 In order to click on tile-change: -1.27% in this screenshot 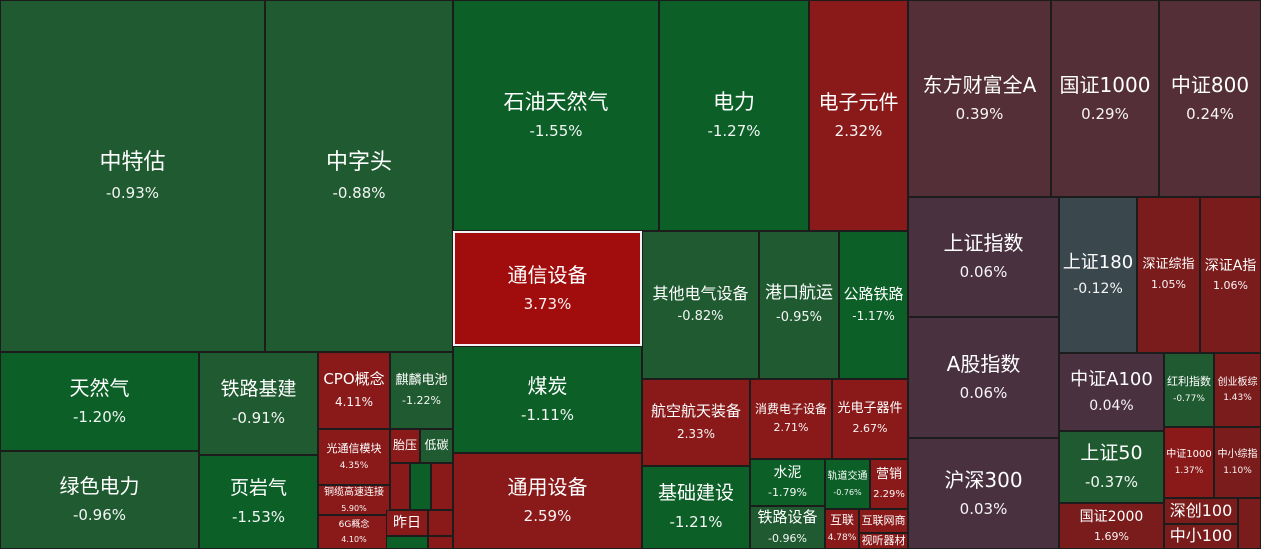, I will do `click(734, 131)`.